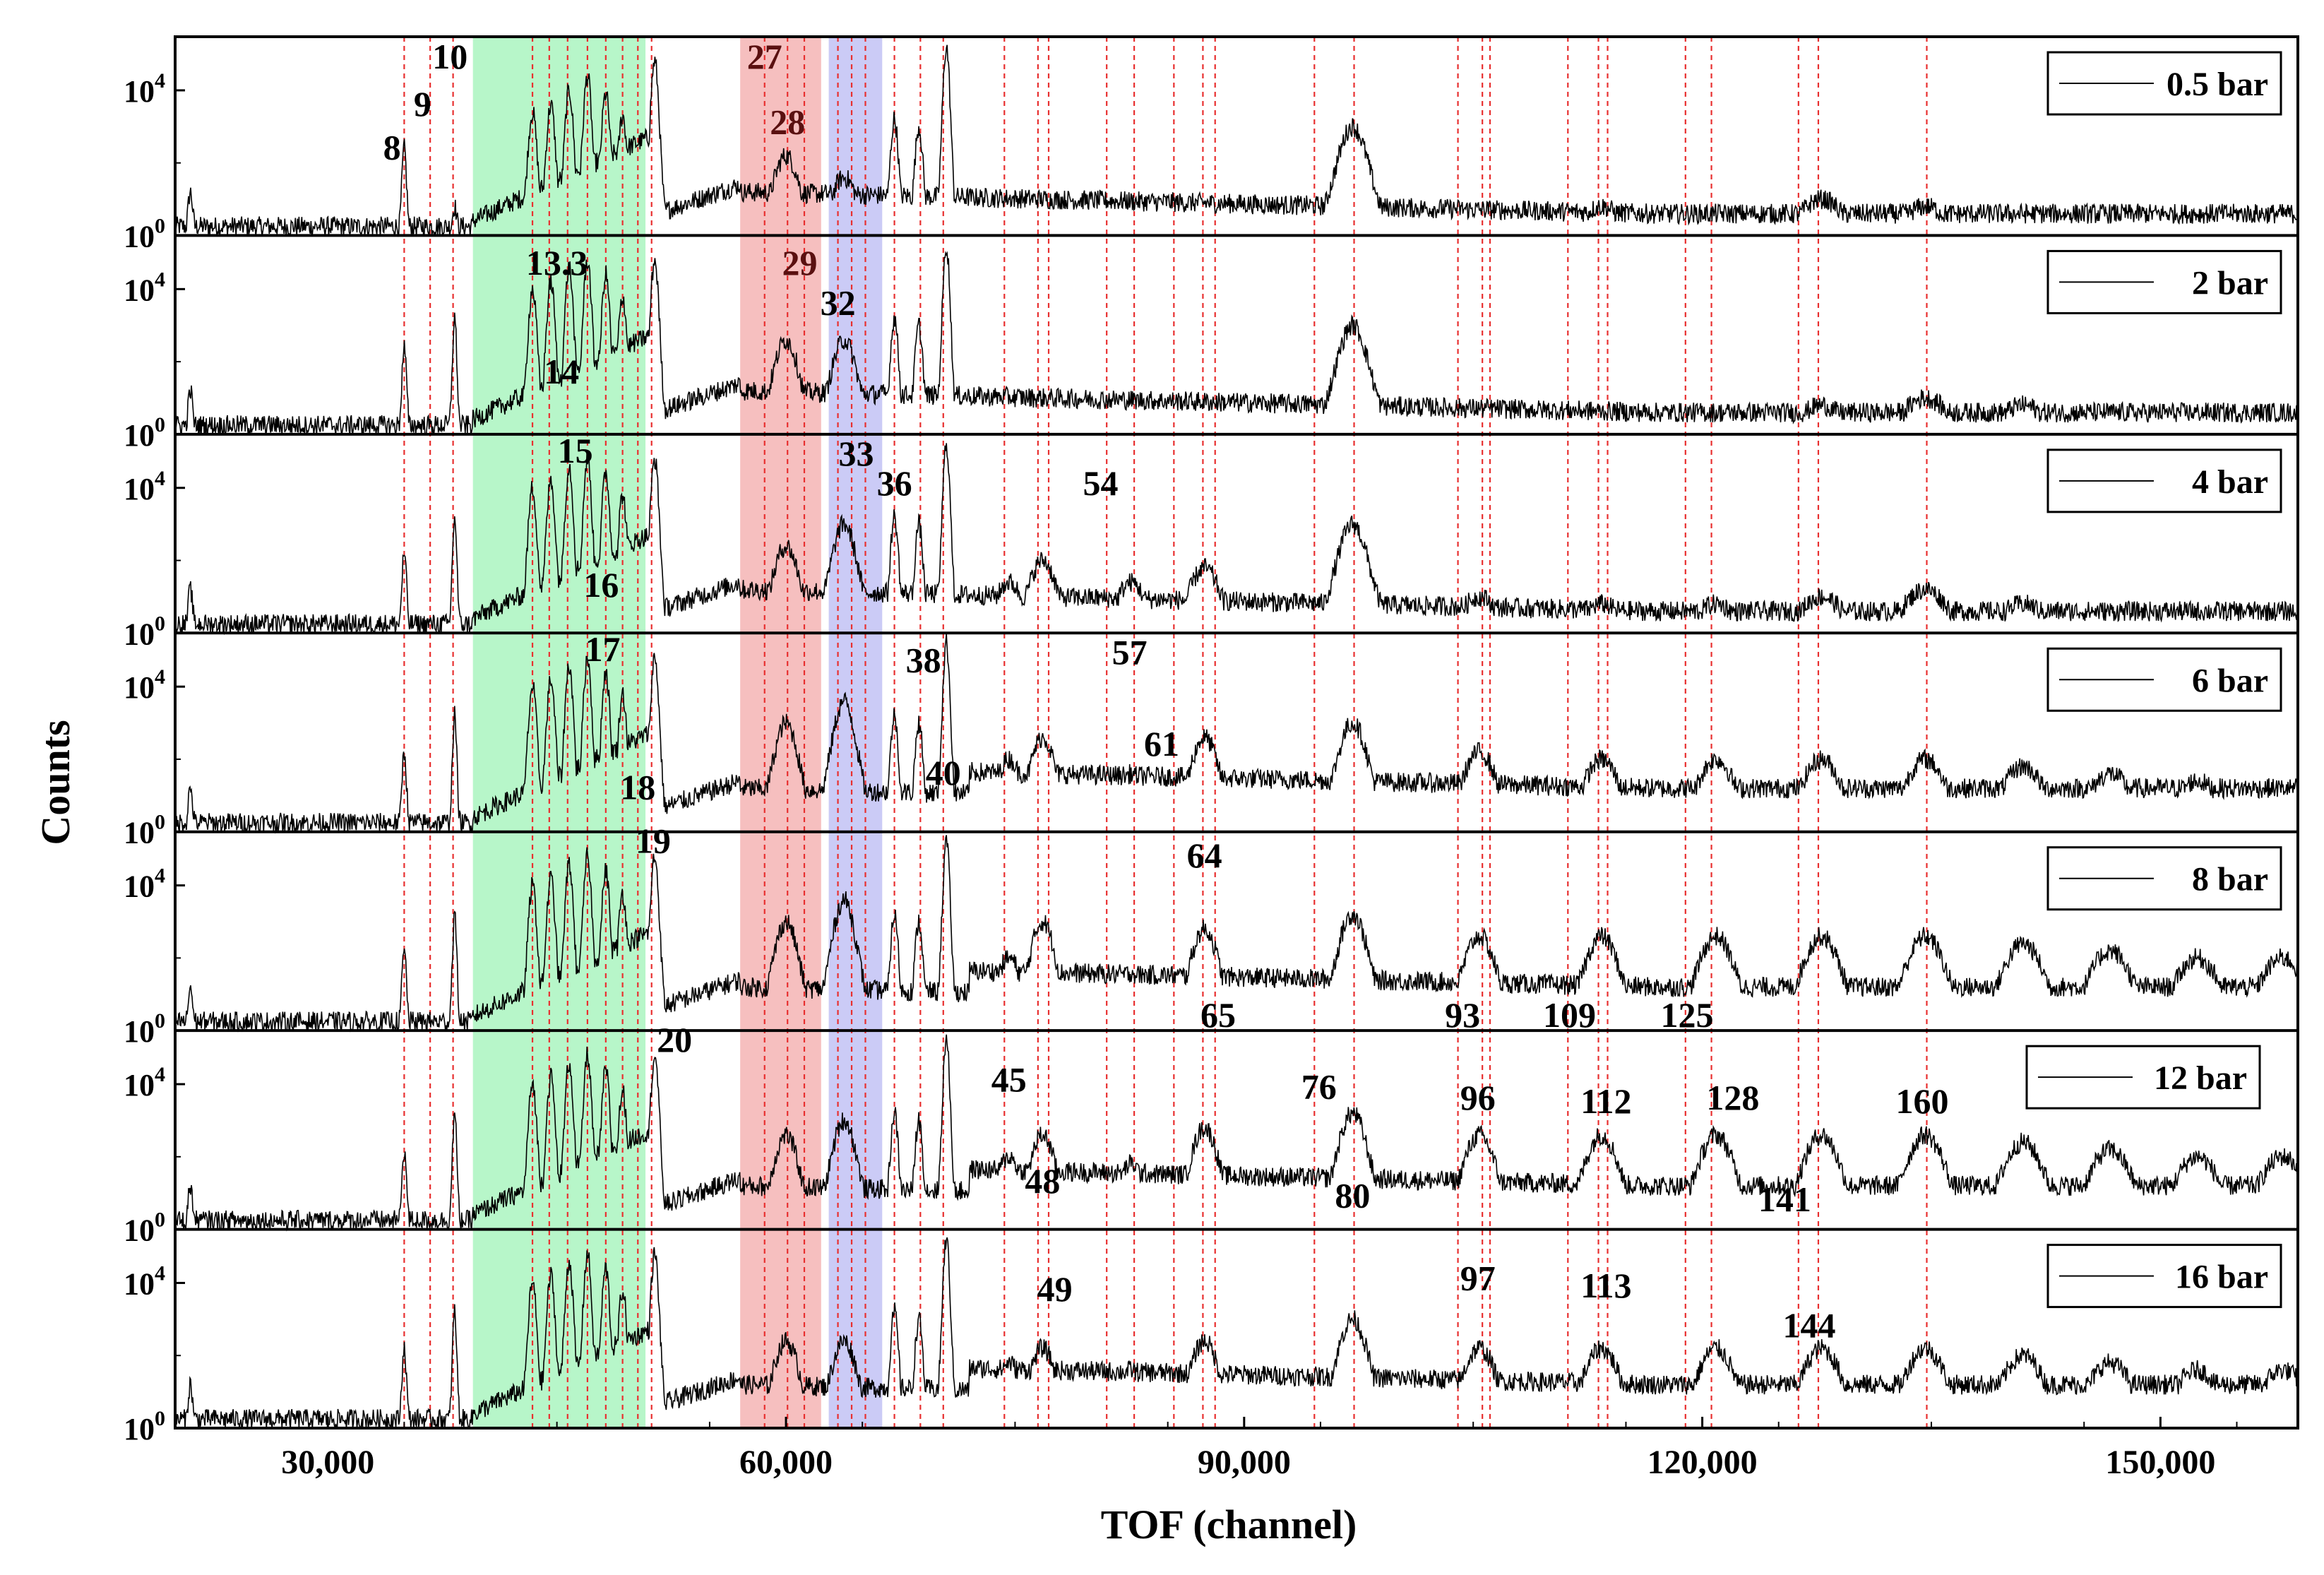  I want to click on legend-label: 4 bar, so click(2230, 482).